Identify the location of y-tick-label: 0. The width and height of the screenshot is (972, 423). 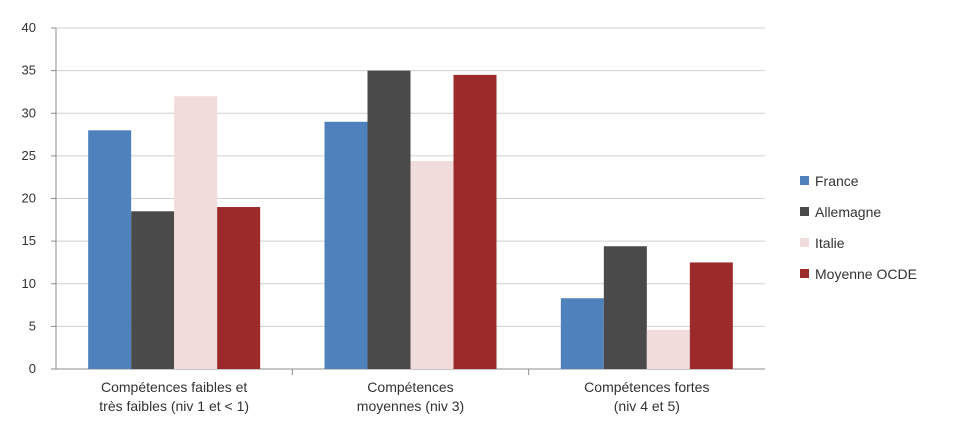
(32, 368).